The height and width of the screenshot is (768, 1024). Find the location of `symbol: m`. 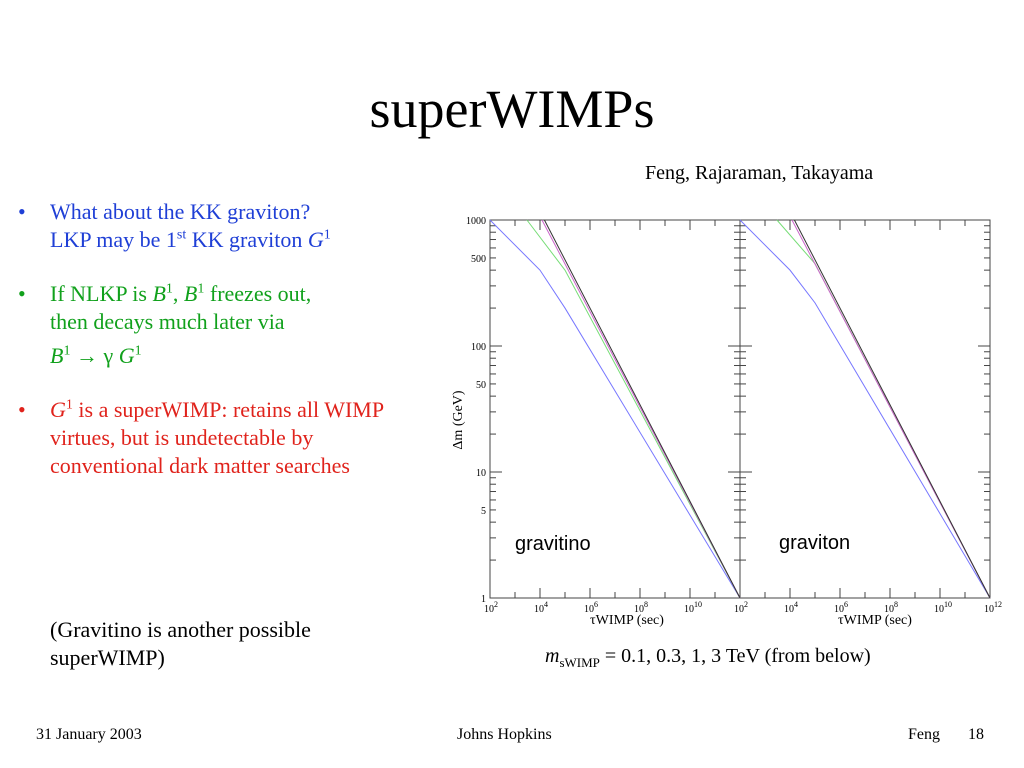

symbol: m is located at coordinates (552, 656).